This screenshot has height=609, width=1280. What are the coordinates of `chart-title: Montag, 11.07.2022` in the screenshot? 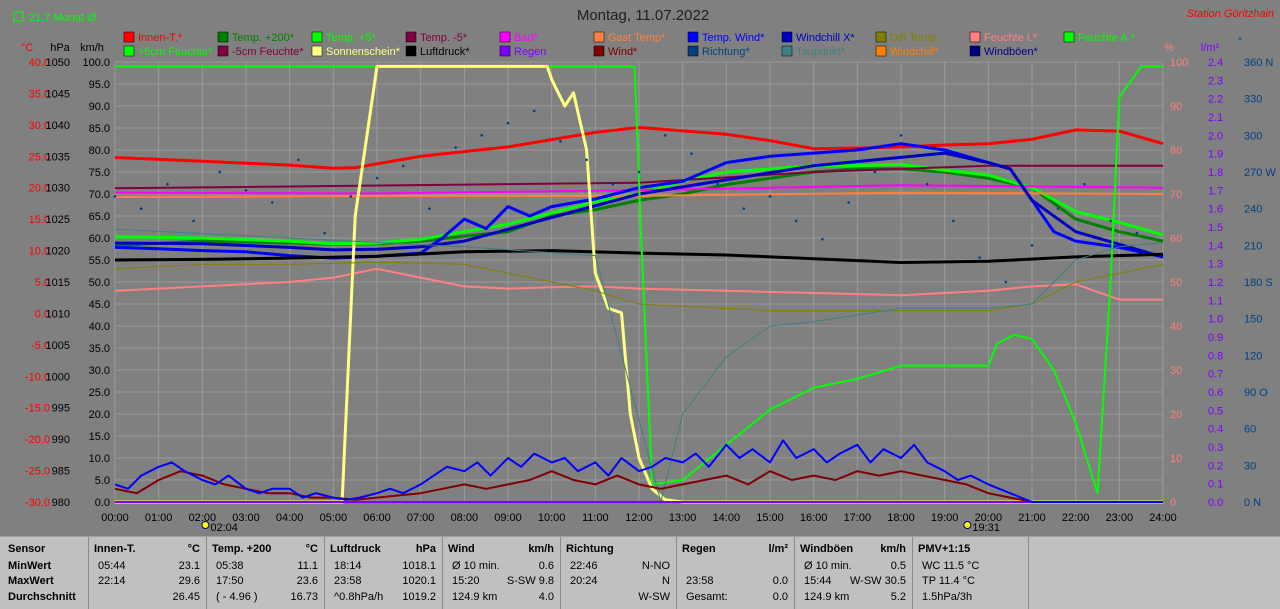 It's located at (643, 15).